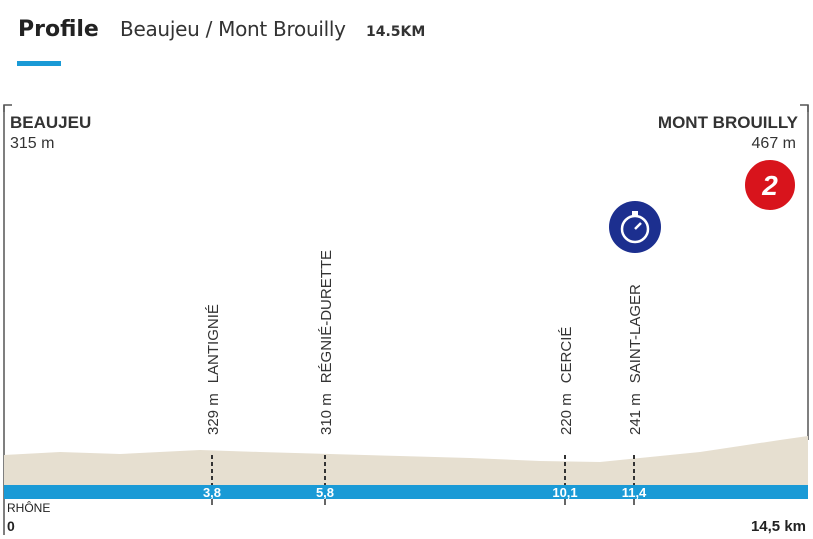  I want to click on stopwatch-top, so click(635, 213).